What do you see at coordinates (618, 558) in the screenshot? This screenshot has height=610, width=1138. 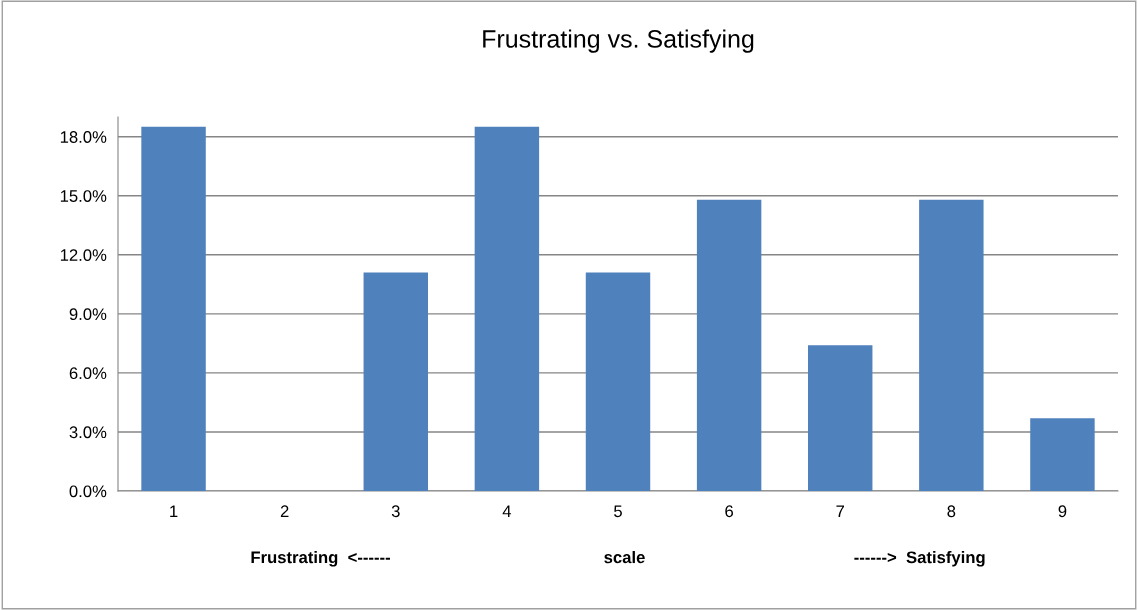 I see `x-axis-title: Frustrating <------ scale ------> Satisfying` at bounding box center [618, 558].